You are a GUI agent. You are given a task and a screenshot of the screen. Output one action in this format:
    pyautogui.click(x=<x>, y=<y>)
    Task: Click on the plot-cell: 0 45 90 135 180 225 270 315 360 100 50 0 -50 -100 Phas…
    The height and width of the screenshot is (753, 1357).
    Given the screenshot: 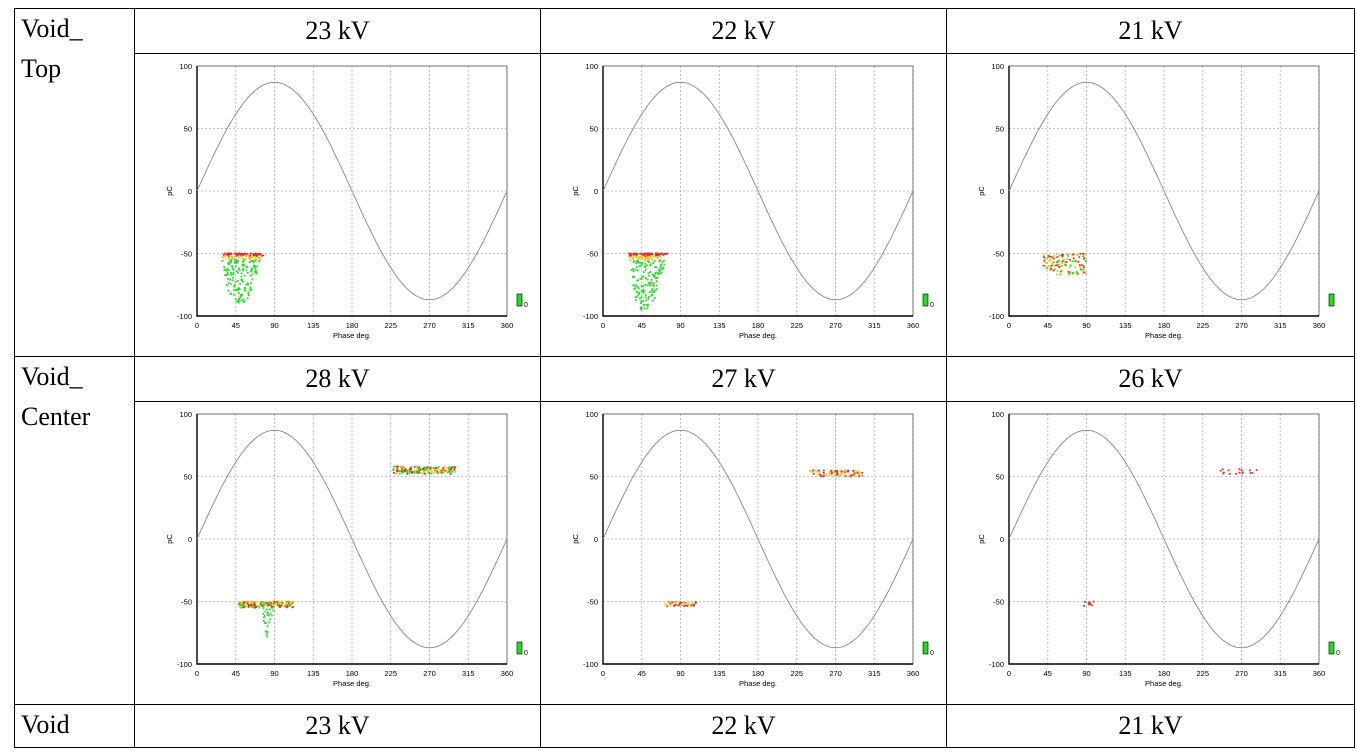 What is the action you would take?
    pyautogui.click(x=743, y=553)
    